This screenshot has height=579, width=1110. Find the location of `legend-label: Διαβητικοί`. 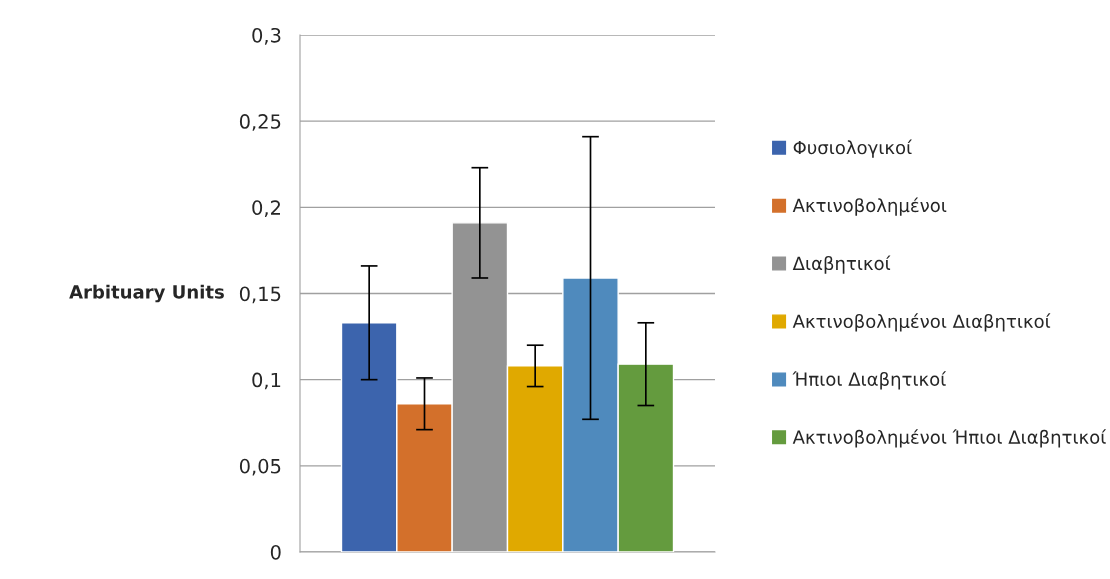

legend-label: Διαβητικοί is located at coordinates (841, 264).